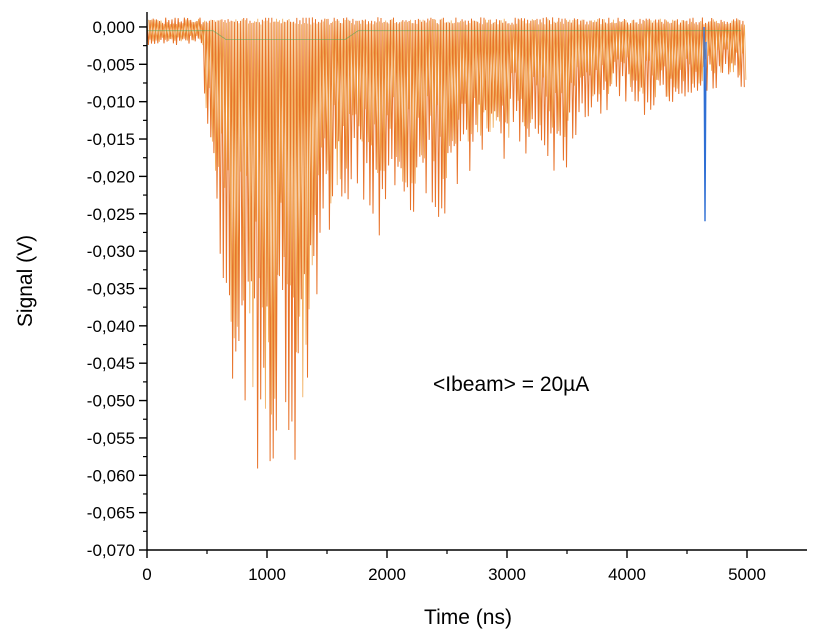 The image size is (815, 632). What do you see at coordinates (387, 574) in the screenshot?
I see `x-tick-label: 2000` at bounding box center [387, 574].